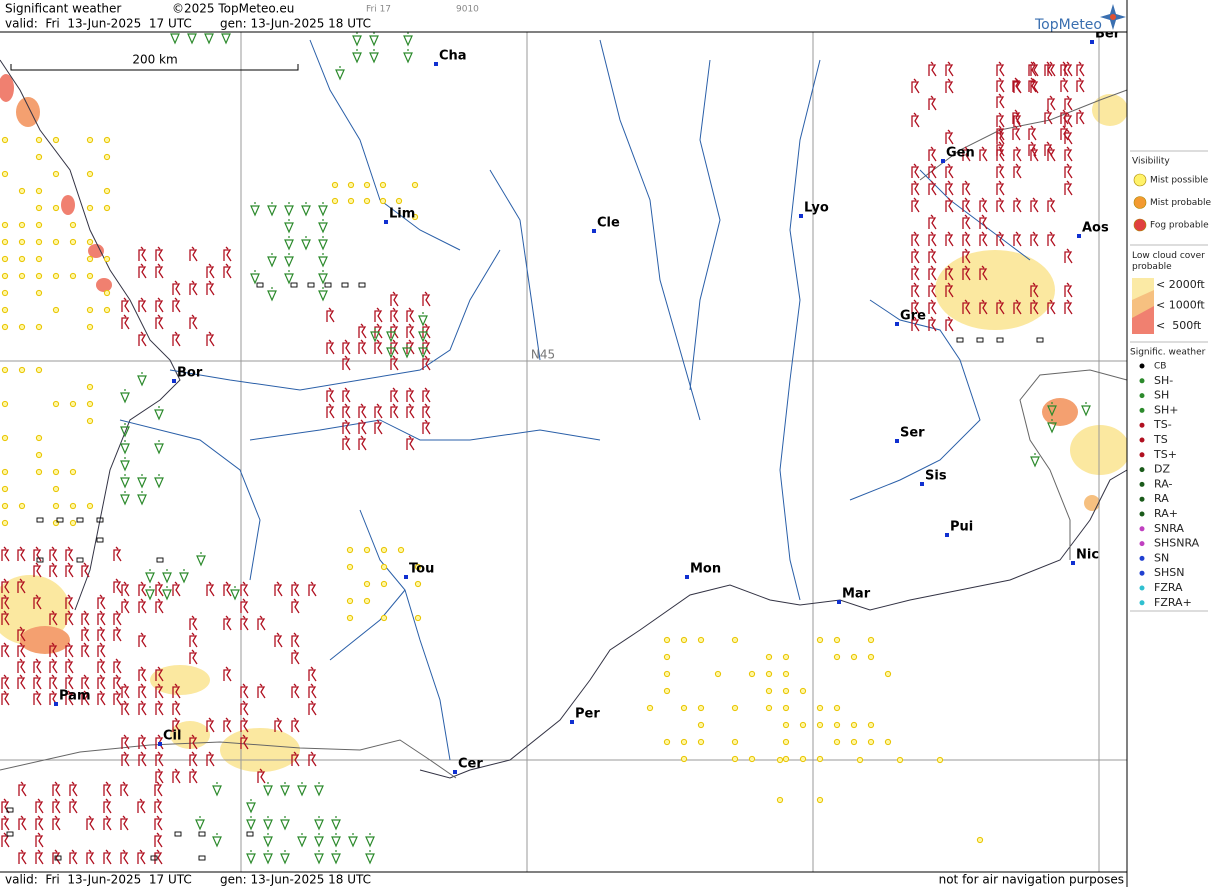  I want to click on generated: gen: 13-Jun-2025 18 UTC, so click(295, 24).